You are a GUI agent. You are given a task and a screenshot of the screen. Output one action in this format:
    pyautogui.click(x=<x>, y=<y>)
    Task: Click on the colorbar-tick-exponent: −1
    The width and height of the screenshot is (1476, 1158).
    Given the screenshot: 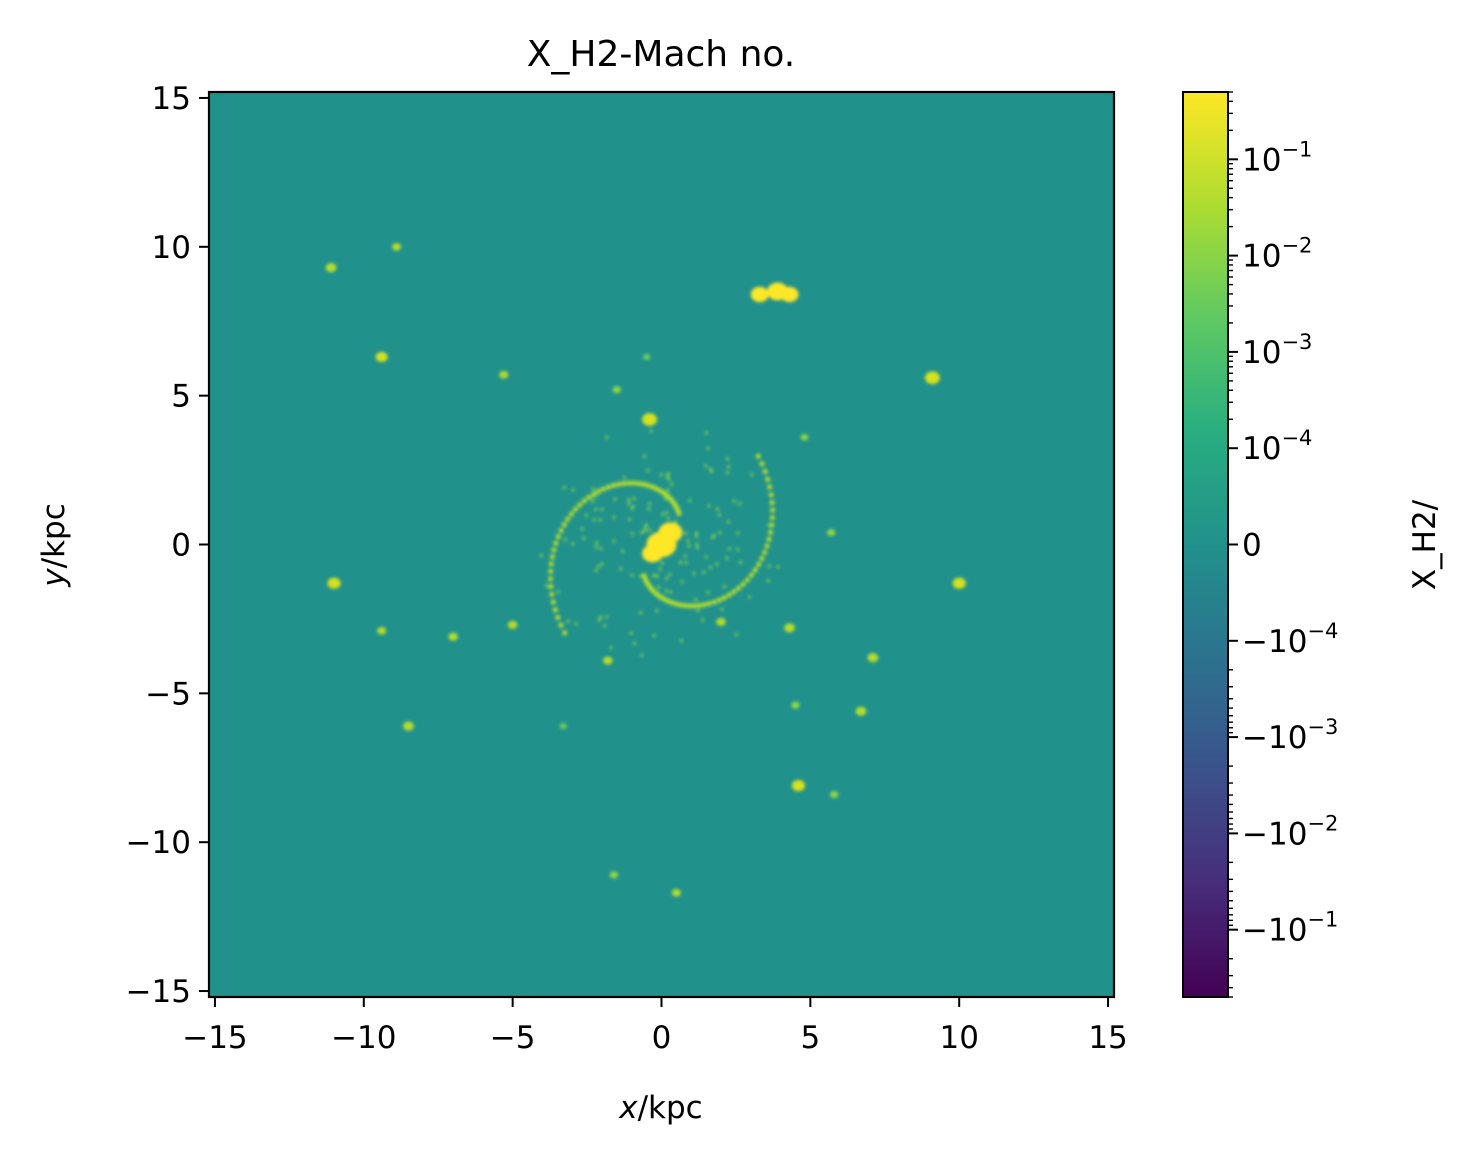 What is the action you would take?
    pyautogui.click(x=1296, y=149)
    